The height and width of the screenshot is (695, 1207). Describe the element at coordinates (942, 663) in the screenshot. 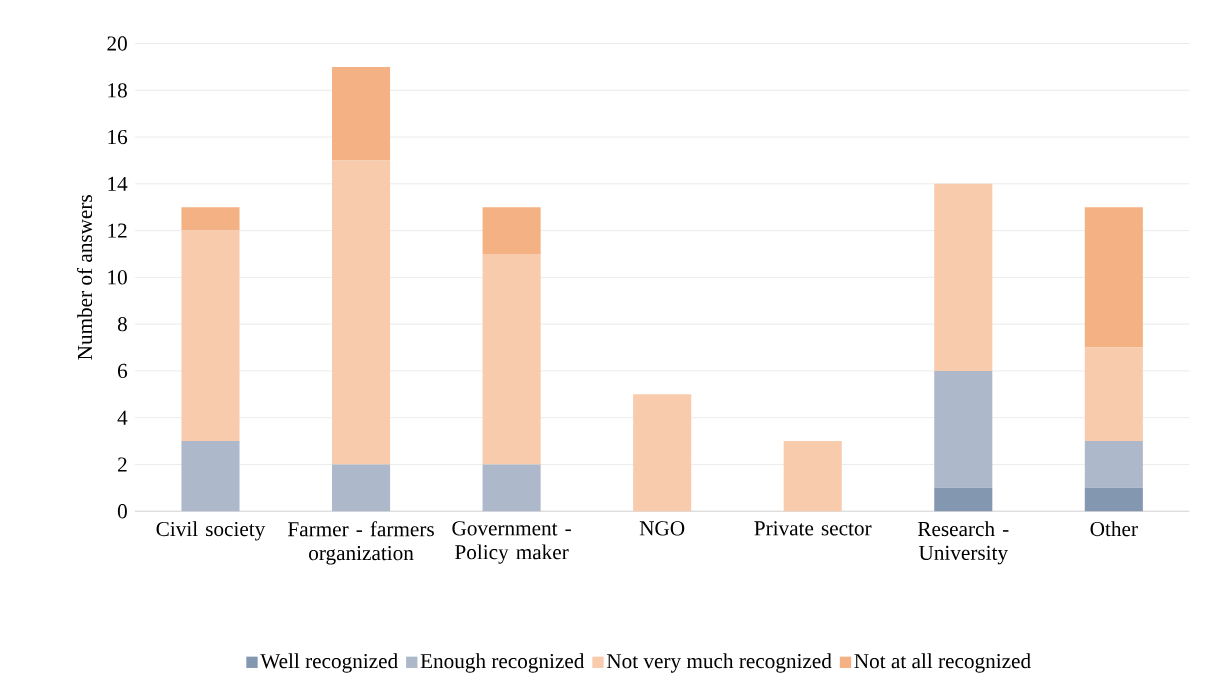

I see `legend-label: Not at all recognized` at that location.